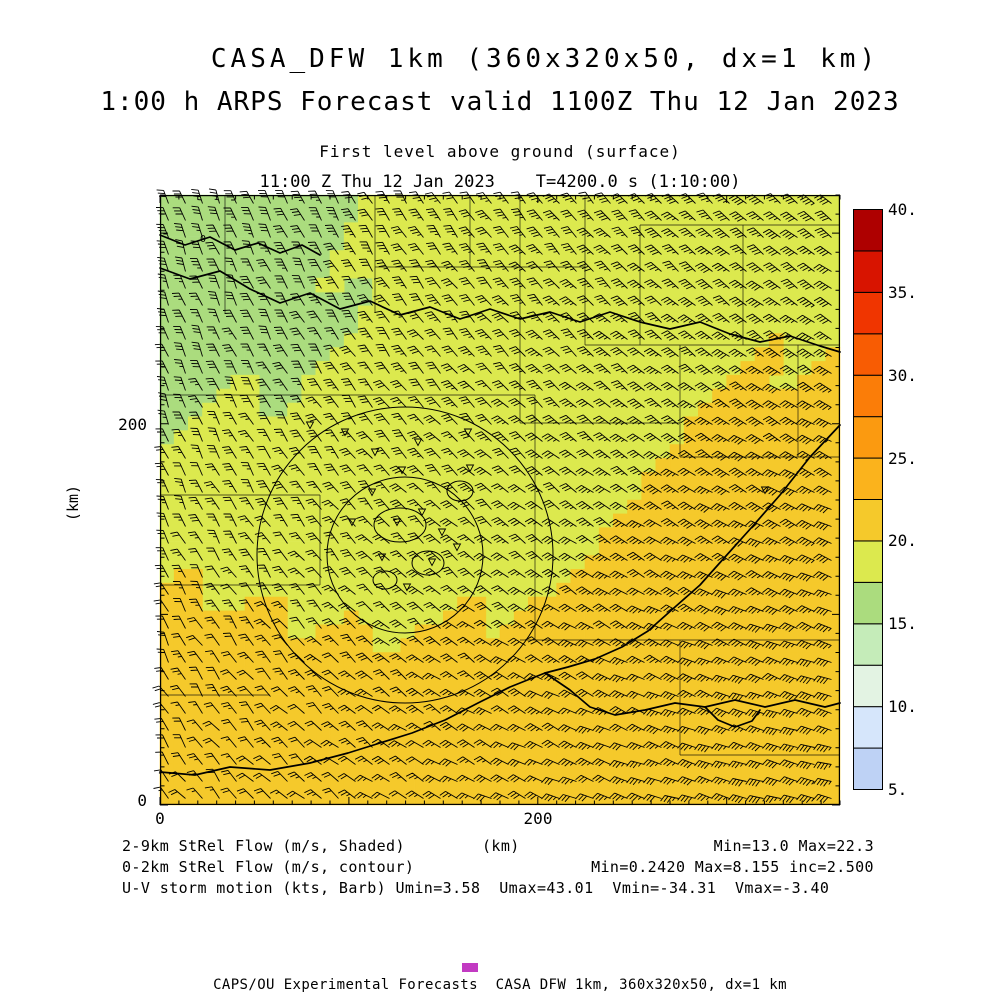  What do you see at coordinates (142, 800) in the screenshot?
I see `y-tick-0: 0` at bounding box center [142, 800].